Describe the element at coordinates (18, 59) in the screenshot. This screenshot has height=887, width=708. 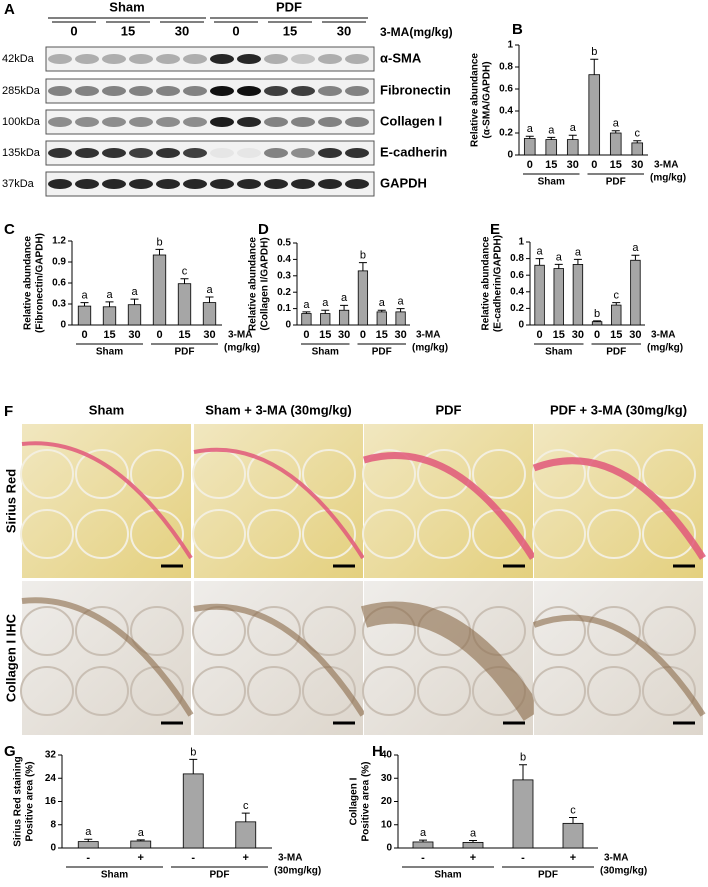
I see `mw-label: 42kDa` at that location.